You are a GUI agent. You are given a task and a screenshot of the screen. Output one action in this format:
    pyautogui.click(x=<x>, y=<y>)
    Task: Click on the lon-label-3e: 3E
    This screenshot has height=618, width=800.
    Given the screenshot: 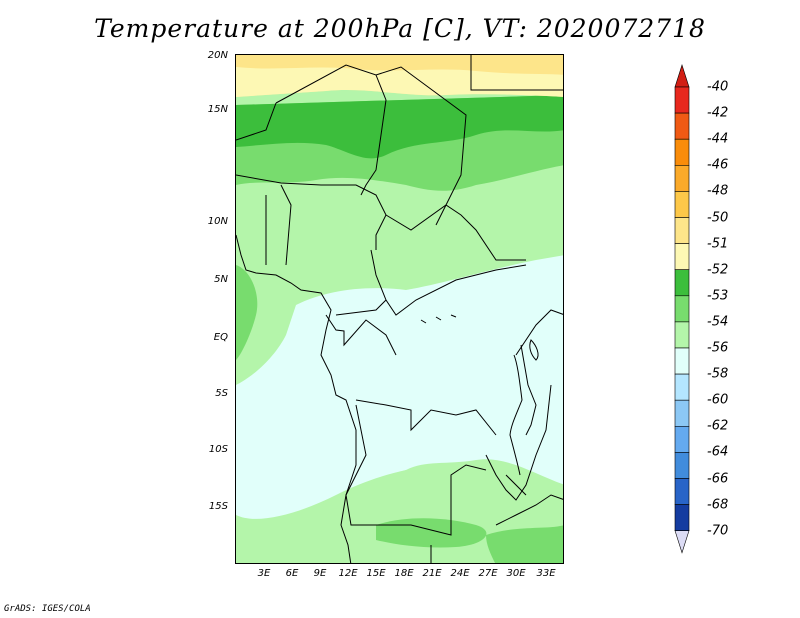 What is the action you would take?
    pyautogui.click(x=264, y=573)
    